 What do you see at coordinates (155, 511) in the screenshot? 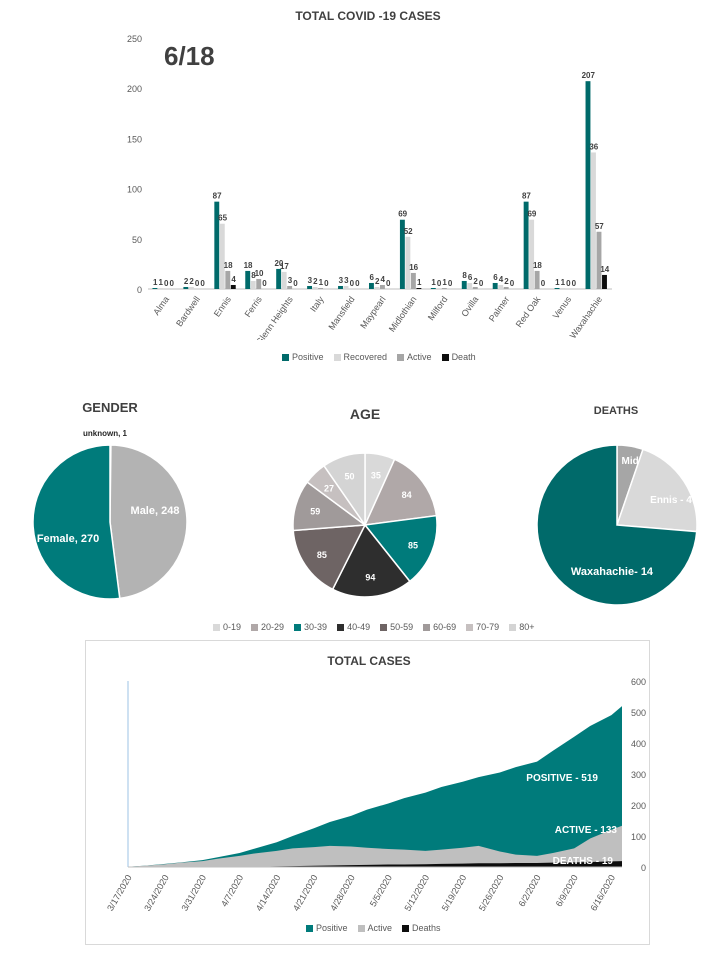
I see `pie-label: Male, 248` at bounding box center [155, 511].